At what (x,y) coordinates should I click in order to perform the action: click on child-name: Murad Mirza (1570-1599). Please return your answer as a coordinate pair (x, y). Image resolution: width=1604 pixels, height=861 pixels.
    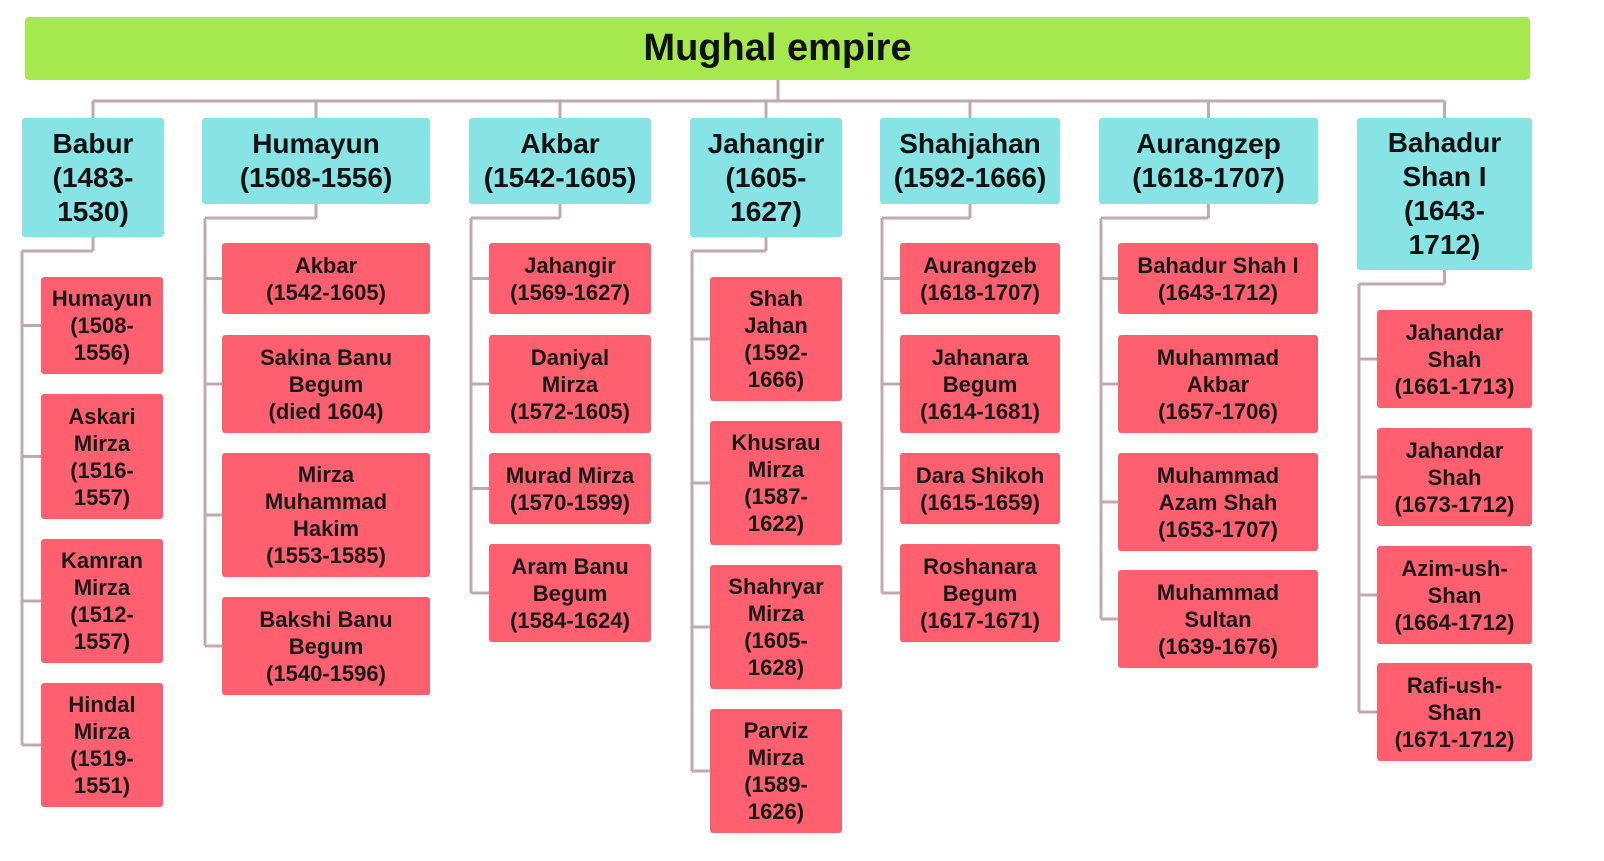
    Looking at the image, I should click on (570, 488).